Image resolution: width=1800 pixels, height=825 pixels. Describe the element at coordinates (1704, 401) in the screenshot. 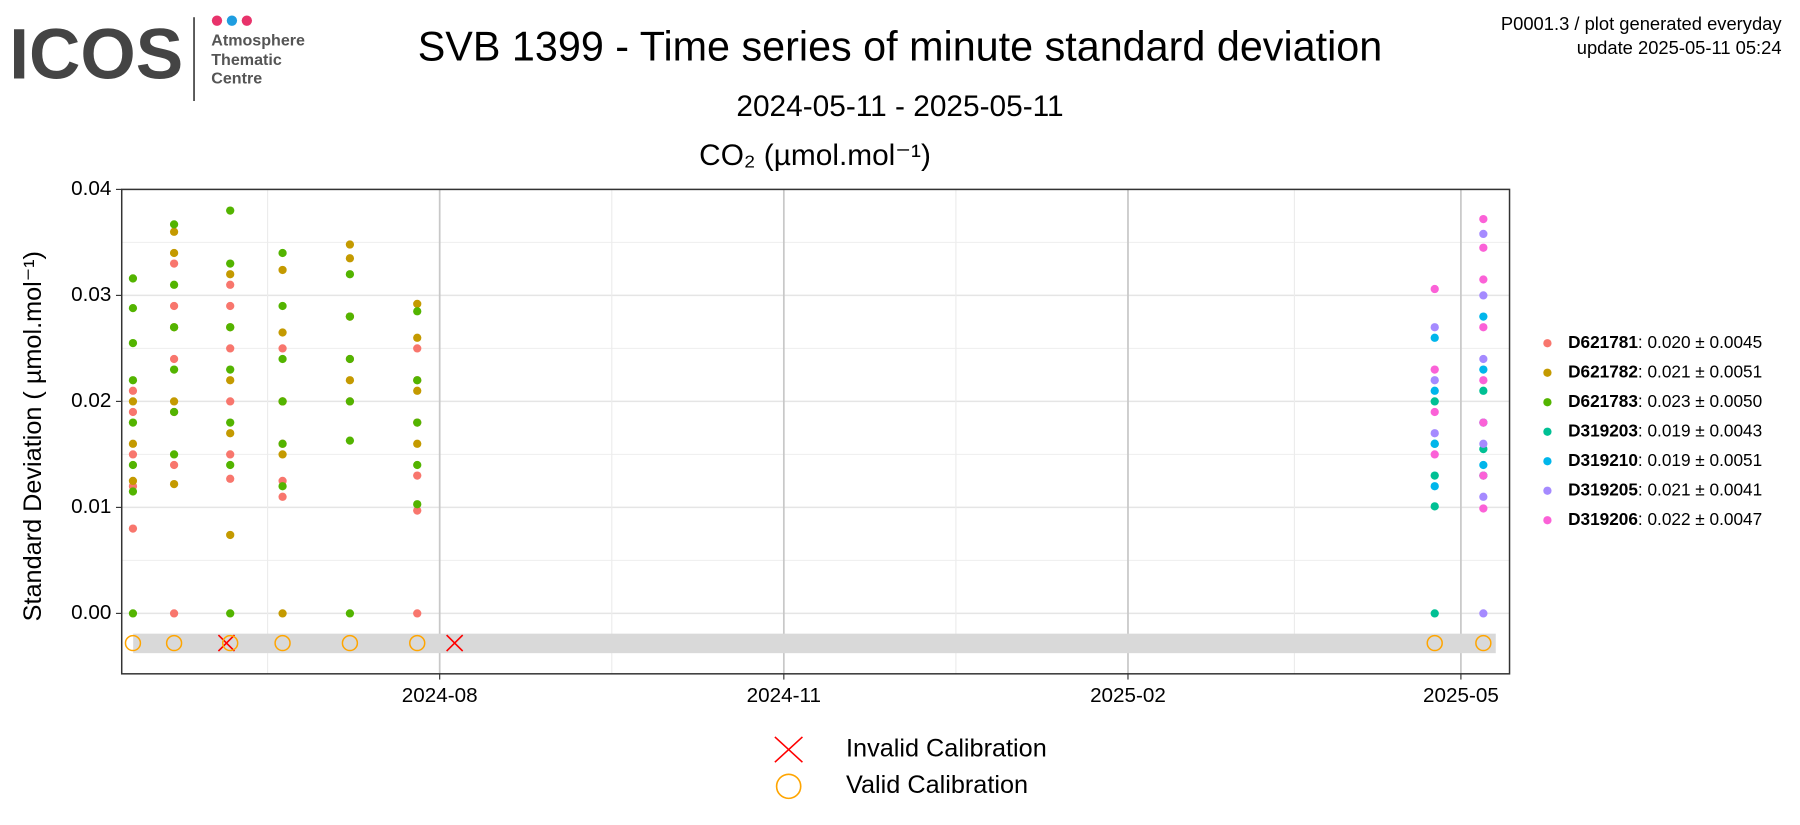

I see `legend-summary: 0.023 ± 0.0050` at that location.